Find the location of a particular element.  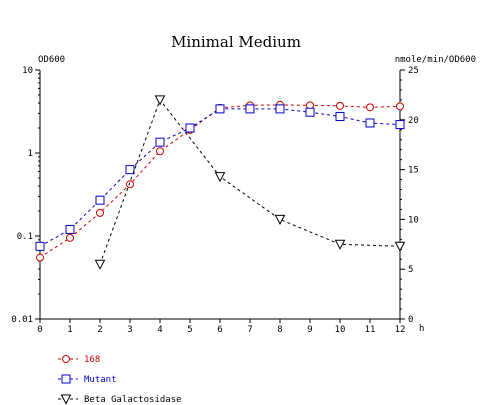

y-right-axis-label: nmole/min/OD600 is located at coordinates (435, 60).